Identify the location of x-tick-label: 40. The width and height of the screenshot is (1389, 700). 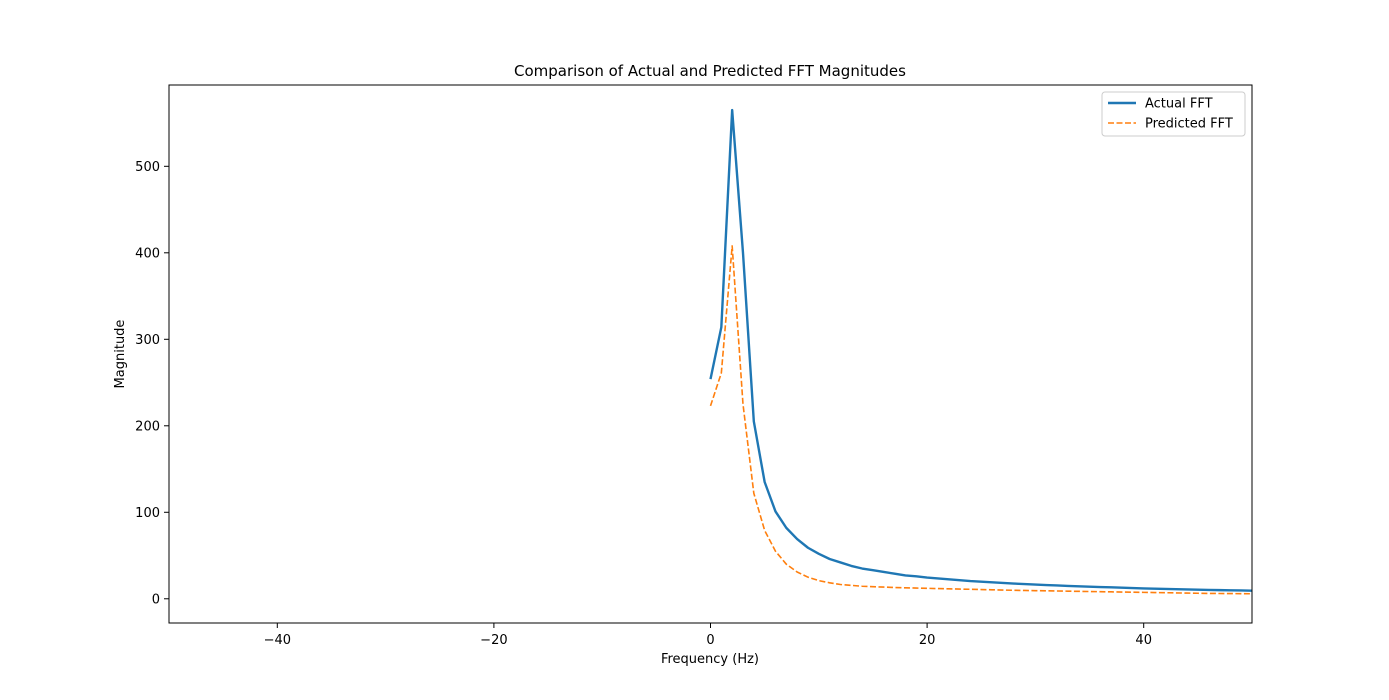
(1143, 640).